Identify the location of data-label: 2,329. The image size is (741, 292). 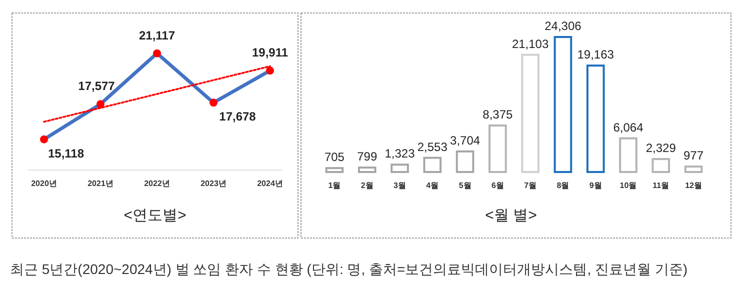
(661, 148).